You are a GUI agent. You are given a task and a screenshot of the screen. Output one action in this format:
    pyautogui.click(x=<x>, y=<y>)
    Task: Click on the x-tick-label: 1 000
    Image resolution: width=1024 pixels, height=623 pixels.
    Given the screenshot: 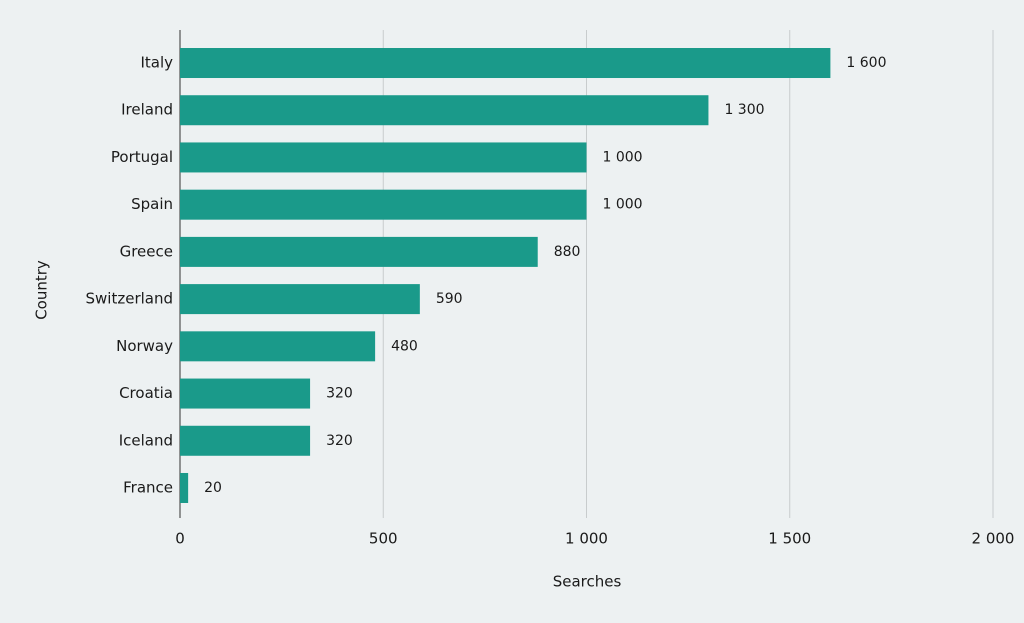 What is the action you would take?
    pyautogui.click(x=586, y=539)
    